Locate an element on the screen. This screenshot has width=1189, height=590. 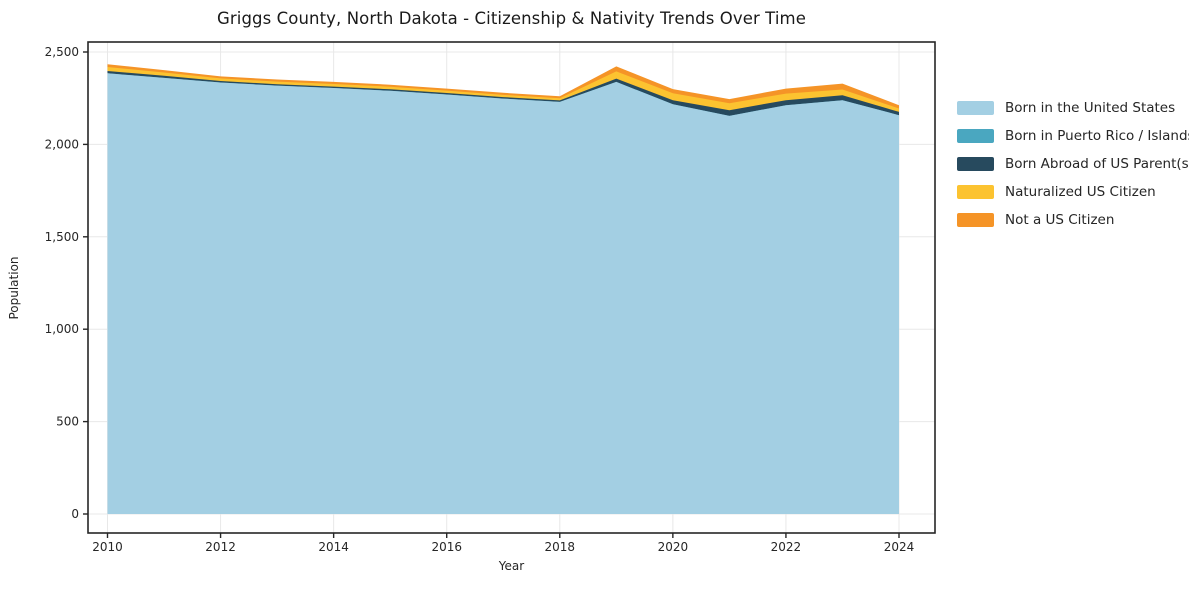
legend-item-2: Born Abroad of US Parent(s) is located at coordinates (1073, 164).